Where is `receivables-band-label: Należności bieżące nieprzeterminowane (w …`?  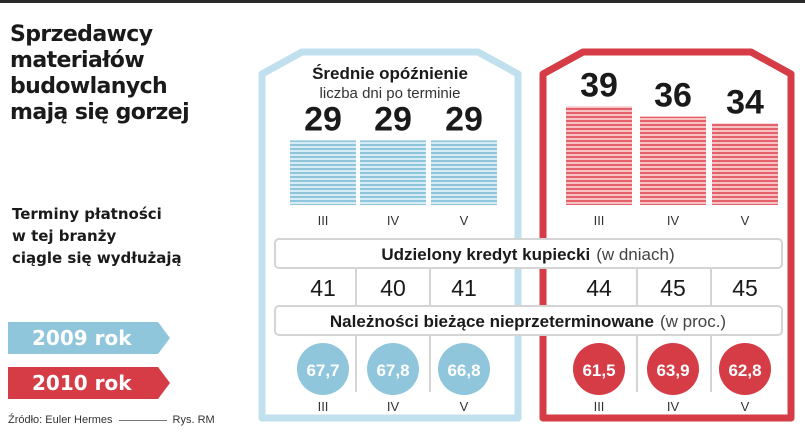
receivables-band-label: Należności bieżące nieprzeterminowane (w … is located at coordinates (528, 321).